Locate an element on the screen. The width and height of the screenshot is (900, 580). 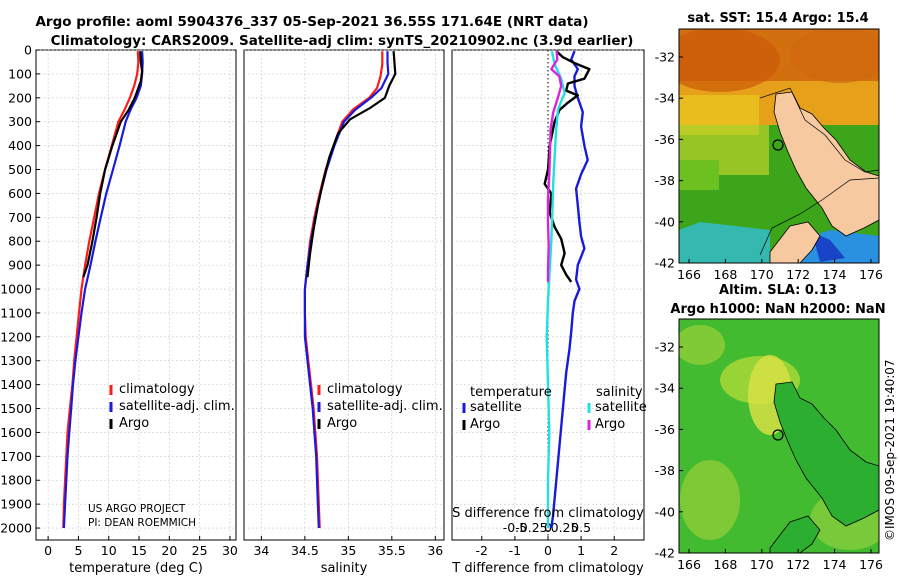
salinity-legend: climatology satellite-adj. clim. Argo is located at coordinates (380, 406).